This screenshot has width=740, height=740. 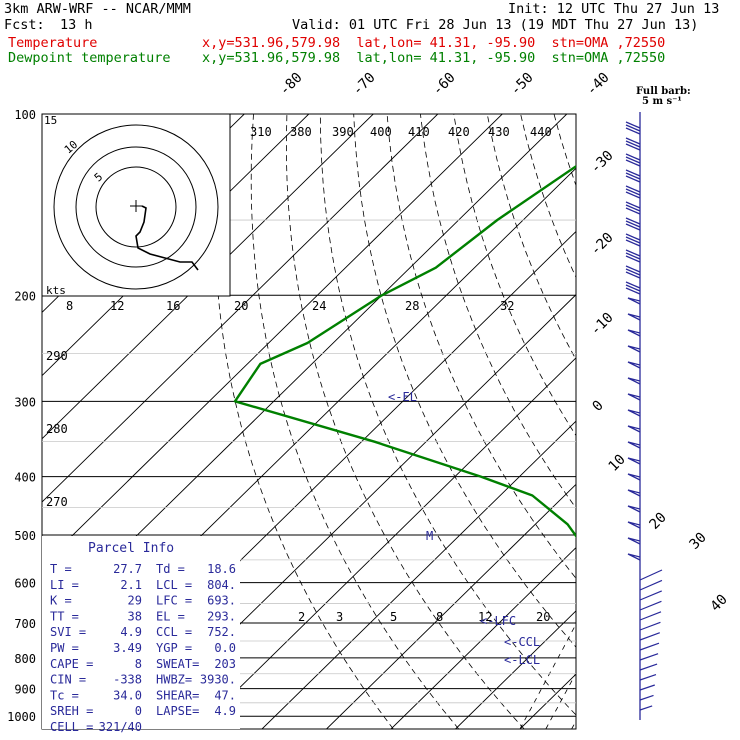 I want to click on isotherm-label-0: 0, so click(x=598, y=406).